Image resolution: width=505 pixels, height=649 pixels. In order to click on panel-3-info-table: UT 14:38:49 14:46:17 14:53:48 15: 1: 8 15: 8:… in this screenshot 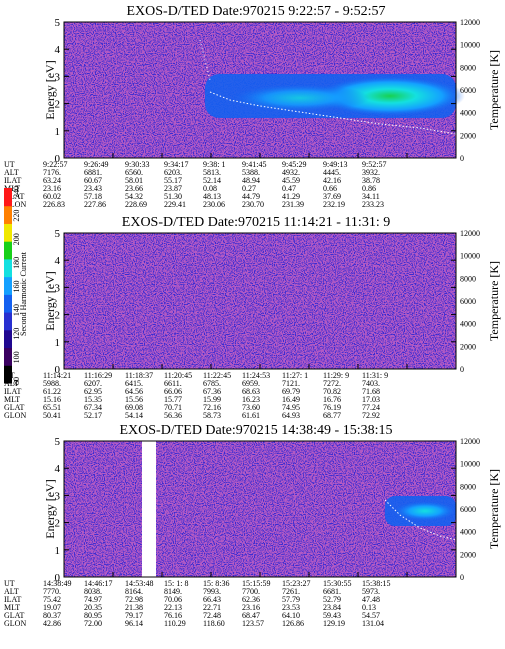, I will do `click(197, 603)`.